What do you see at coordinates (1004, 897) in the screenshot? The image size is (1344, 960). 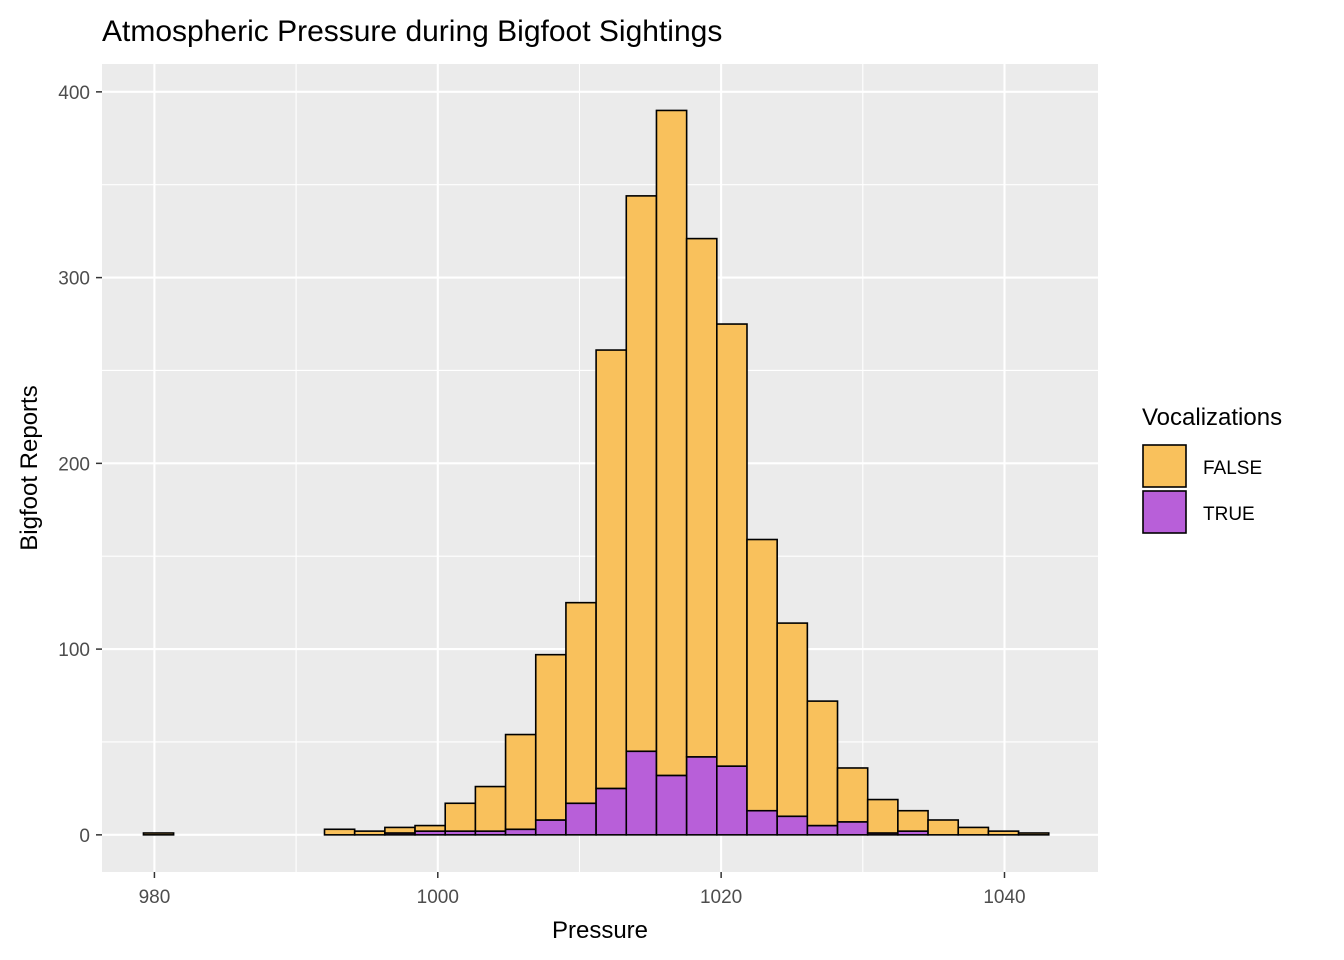 I see `x-tick-label: 1040` at bounding box center [1004, 897].